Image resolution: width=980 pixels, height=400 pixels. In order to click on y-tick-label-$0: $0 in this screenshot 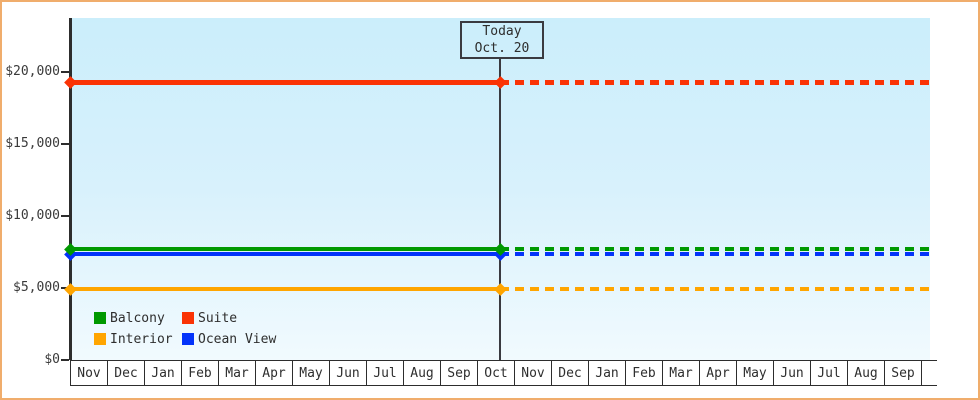, I will do `click(52, 359)`.